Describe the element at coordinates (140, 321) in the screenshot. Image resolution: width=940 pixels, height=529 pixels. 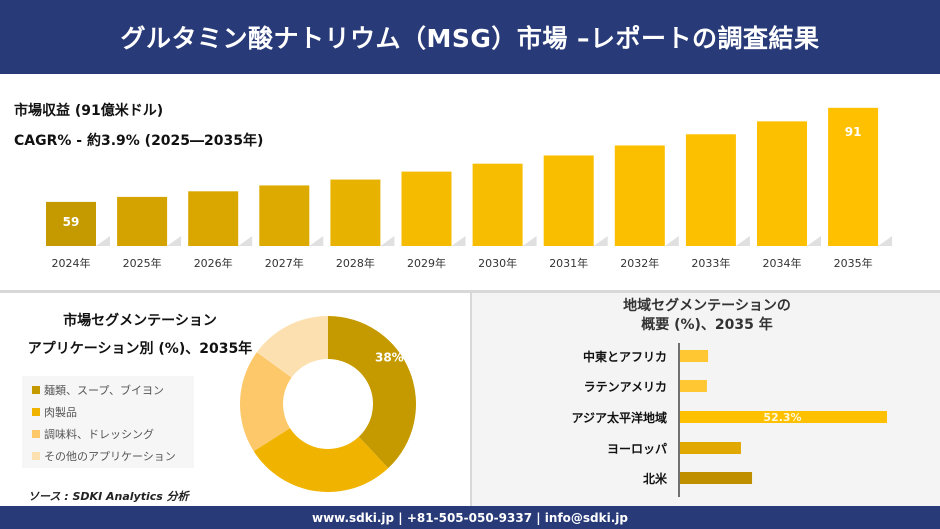
I see `pie-title: 市場セグメンテーション` at that location.